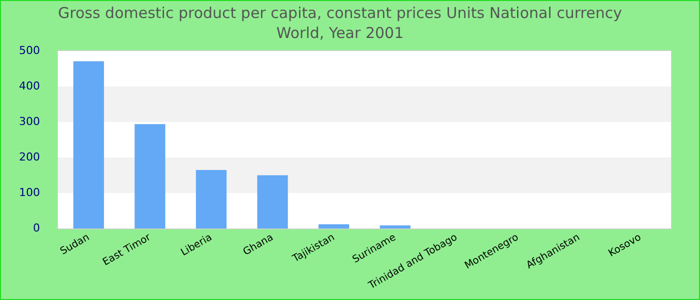 This screenshot has height=300, width=700. I want to click on y-tick-label: 100, so click(29, 192).